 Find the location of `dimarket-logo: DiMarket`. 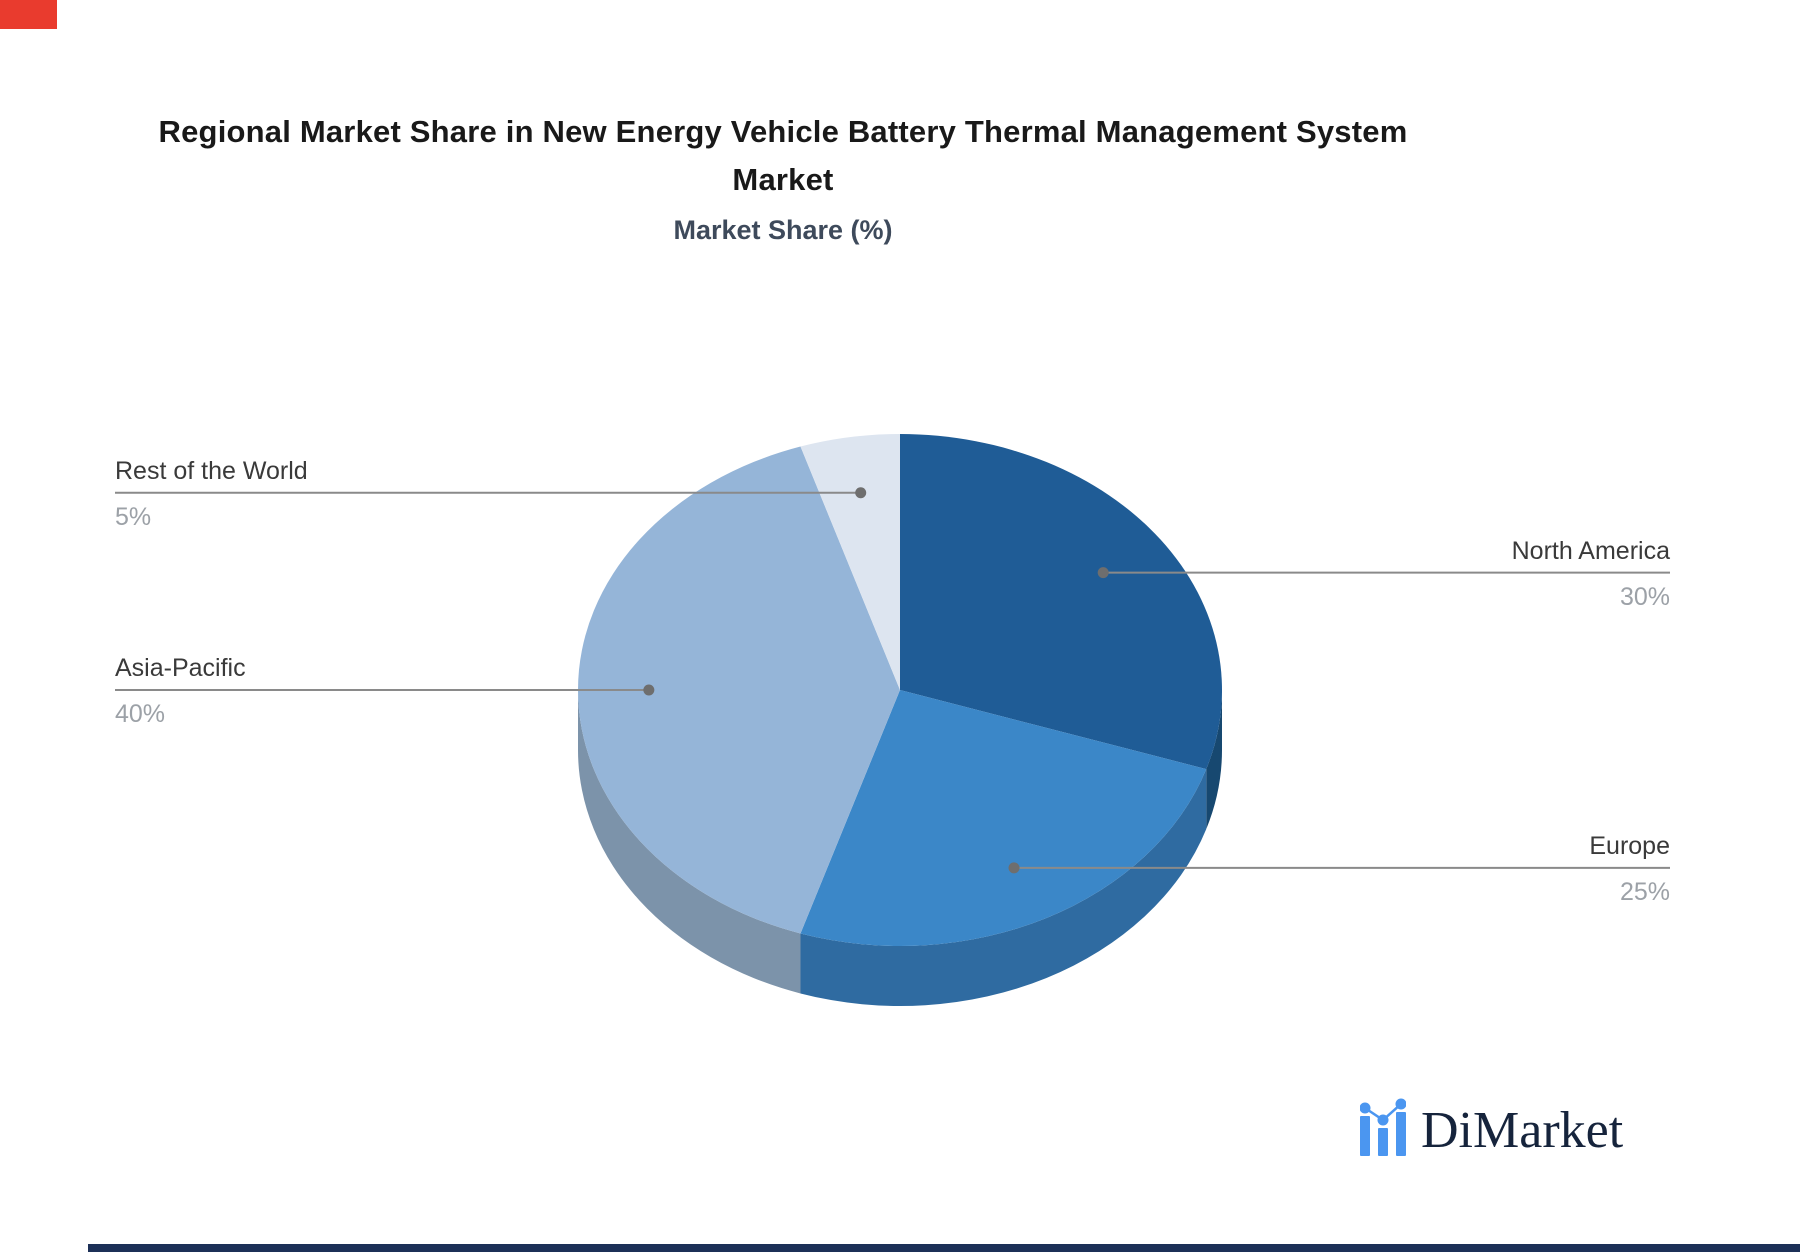

dimarket-logo: DiMarket is located at coordinates (1491, 1129).